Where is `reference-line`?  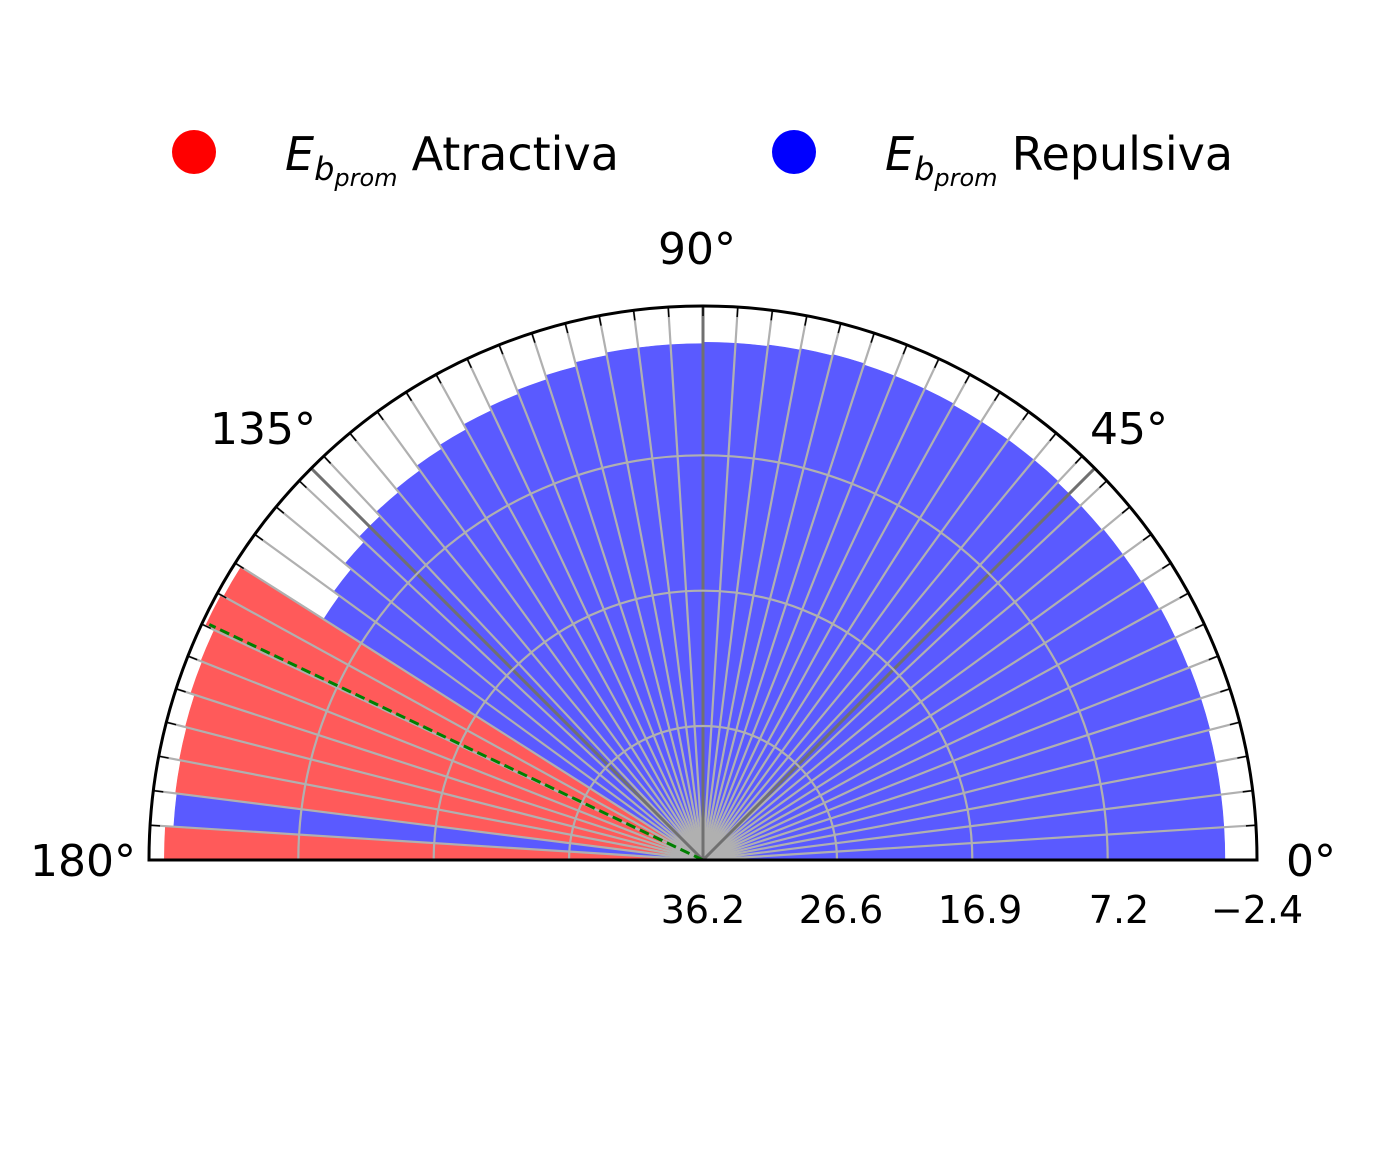 reference-line is located at coordinates (456, 742).